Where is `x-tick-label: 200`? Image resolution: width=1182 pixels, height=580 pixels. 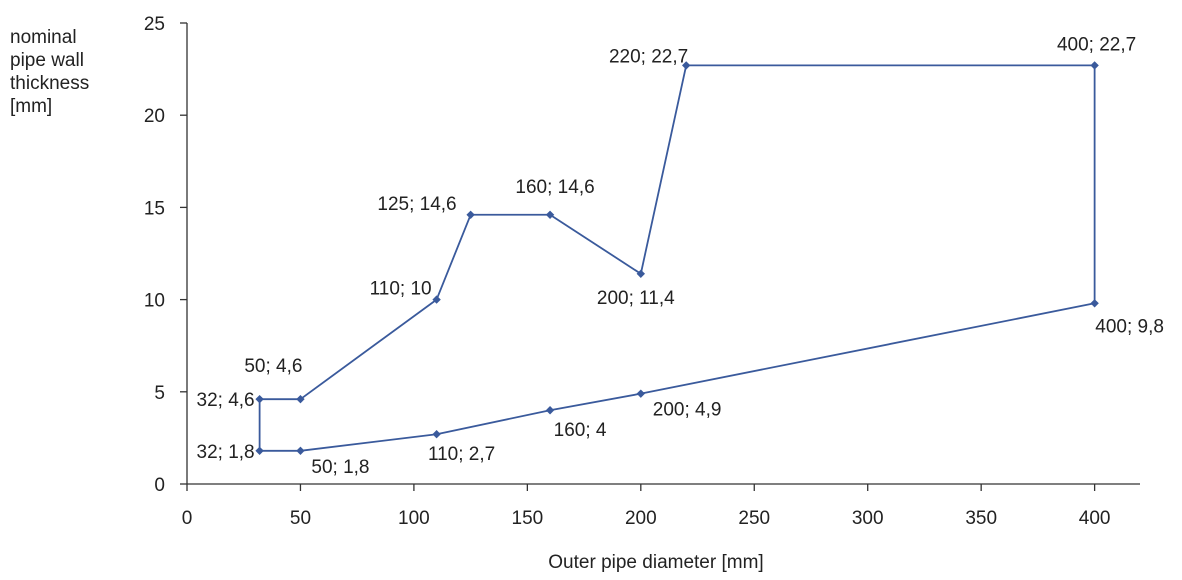
x-tick-label: 200 is located at coordinates (641, 518).